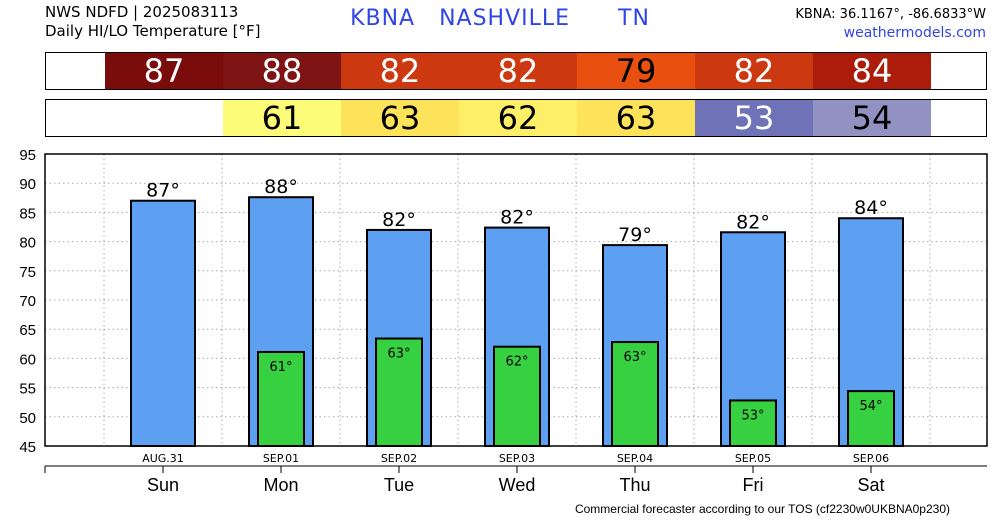 The width and height of the screenshot is (1000, 520). Describe the element at coordinates (635, 458) in the screenshot. I see `date-label: SEP.04` at that location.